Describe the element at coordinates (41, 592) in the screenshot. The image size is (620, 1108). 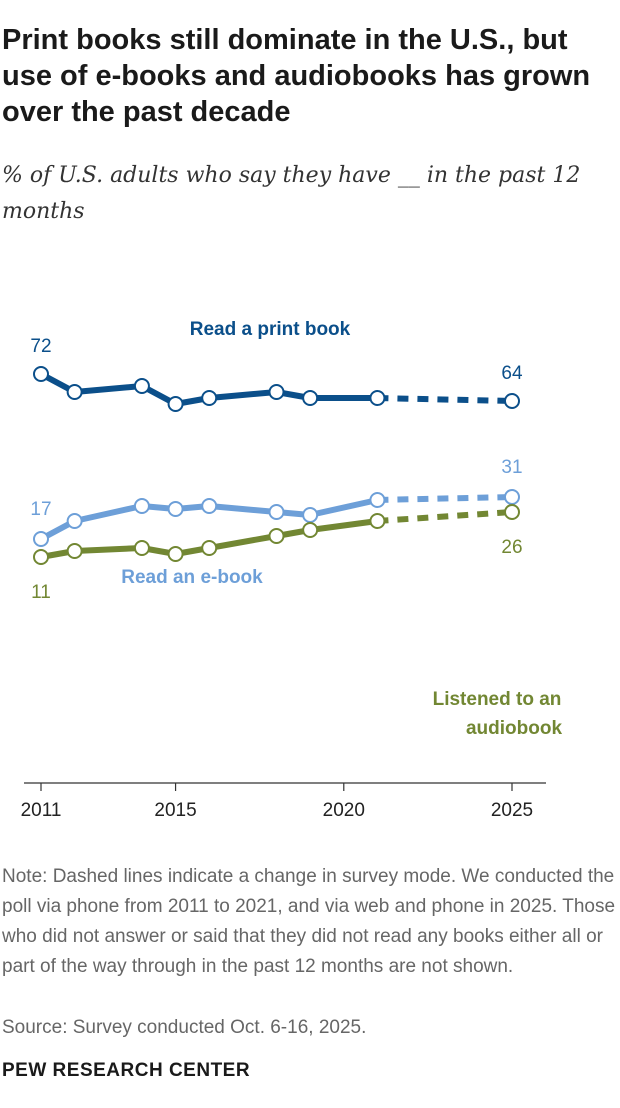
I see `audiobook-data-label: 11` at that location.